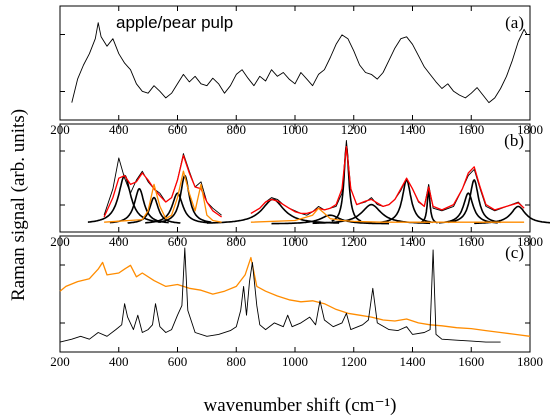  I want to click on x-axis-title: wavenumber shift (cm⁻¹), so click(300, 405).